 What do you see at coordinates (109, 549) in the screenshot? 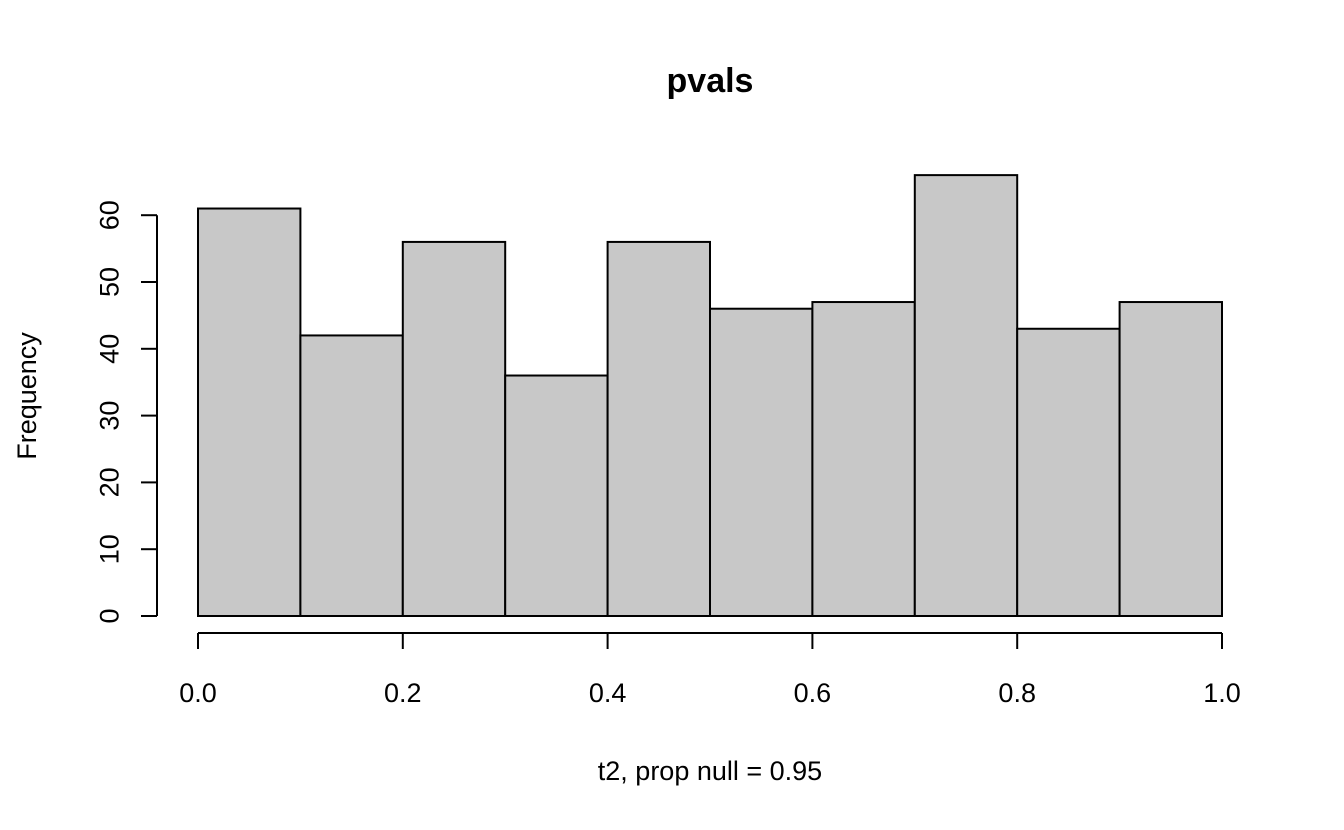
I see `y-tick-label: 10` at bounding box center [109, 549].